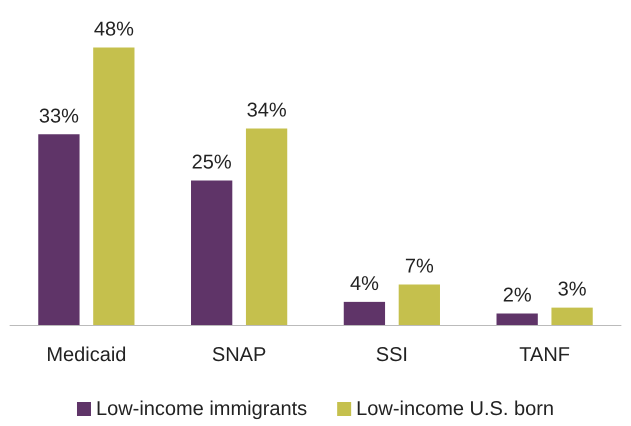 This screenshot has height=426, width=631. Describe the element at coordinates (419, 267) in the screenshot. I see `data-label: 7%` at that location.